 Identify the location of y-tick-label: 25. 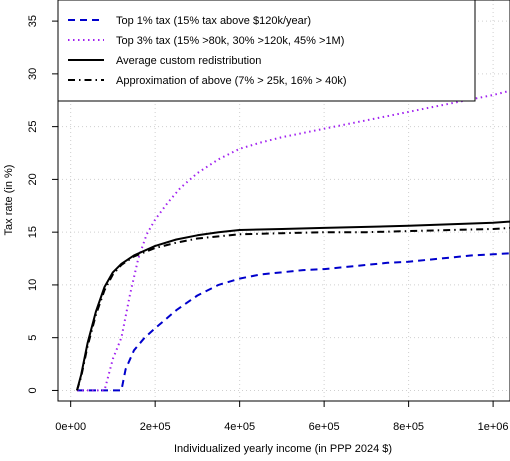
(33, 127).